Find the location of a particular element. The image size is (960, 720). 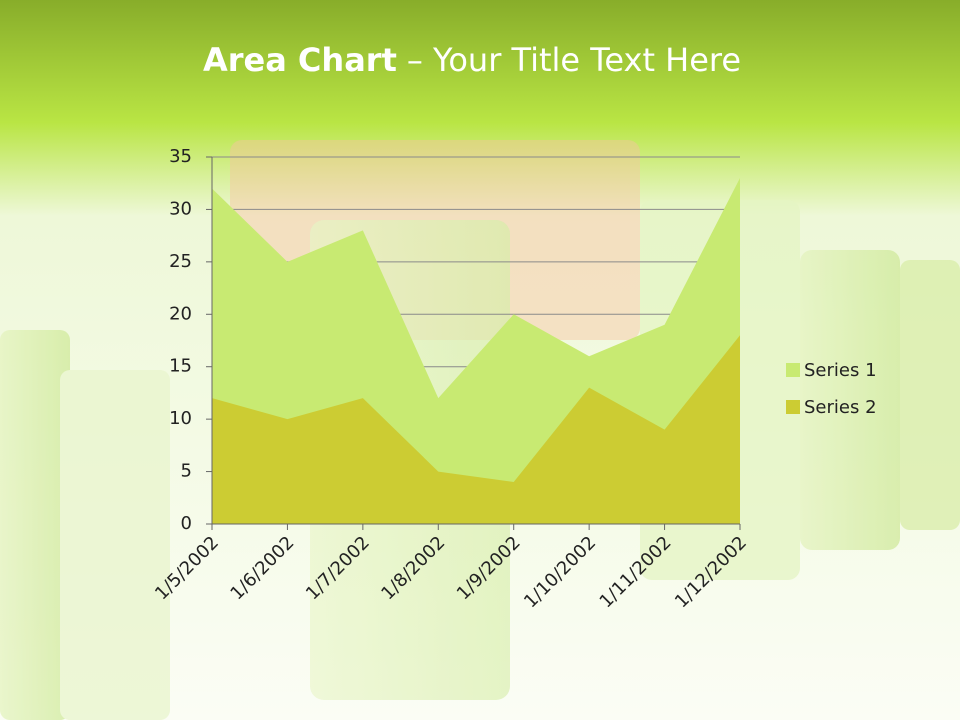

y-tick-label: 0 is located at coordinates (186, 523).